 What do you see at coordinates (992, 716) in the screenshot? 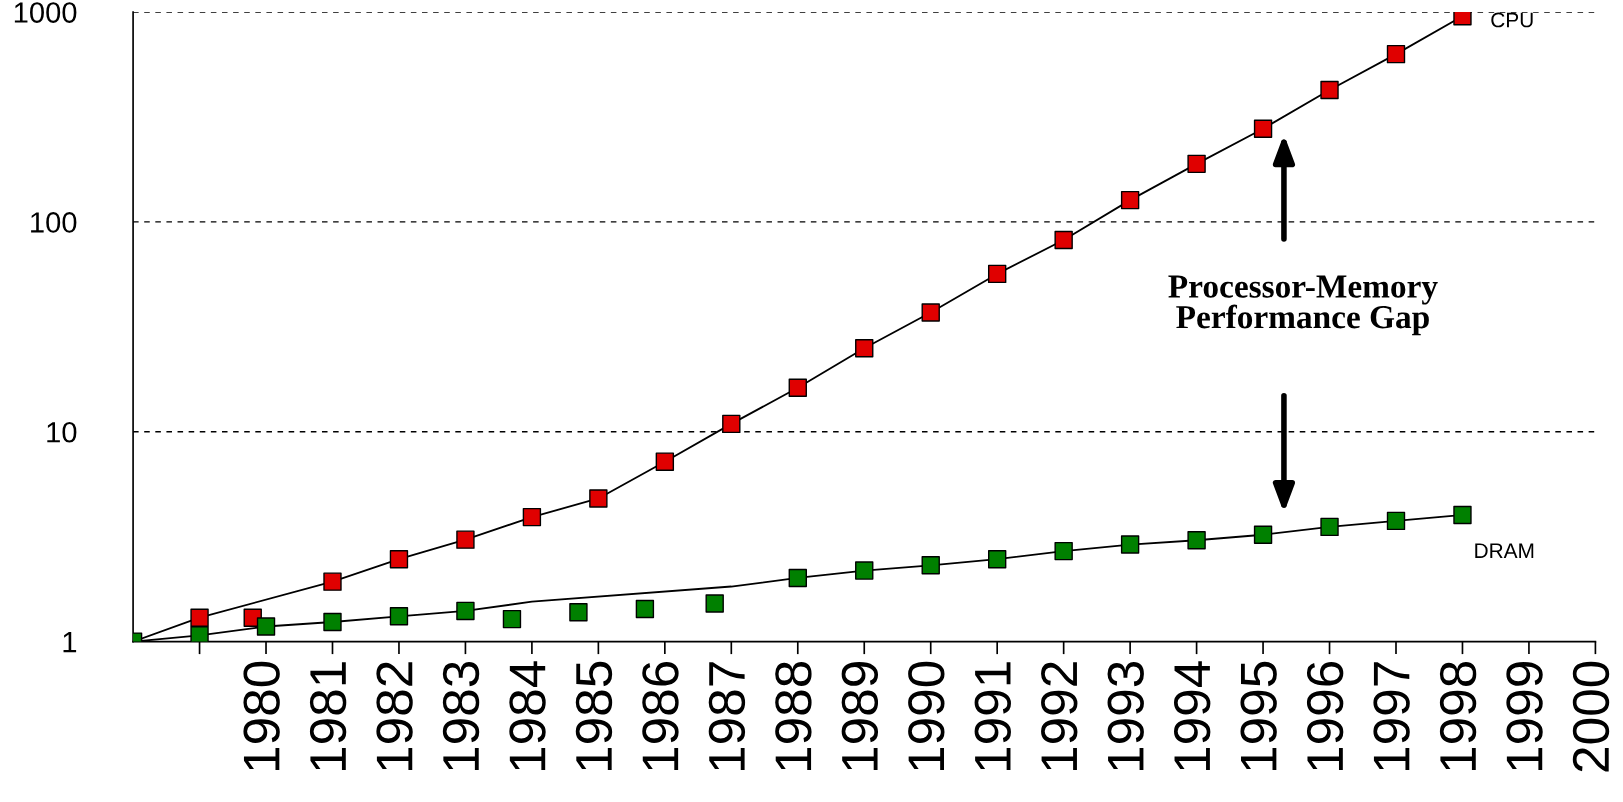
I see `x-tick-label: 1991` at bounding box center [992, 716].